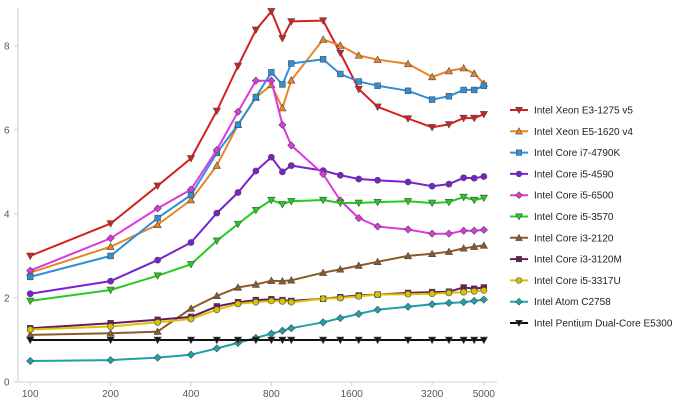 The image size is (700, 400). I want to click on legend-item-10: Intel Pentium Dual-Core E5300, so click(591, 324).